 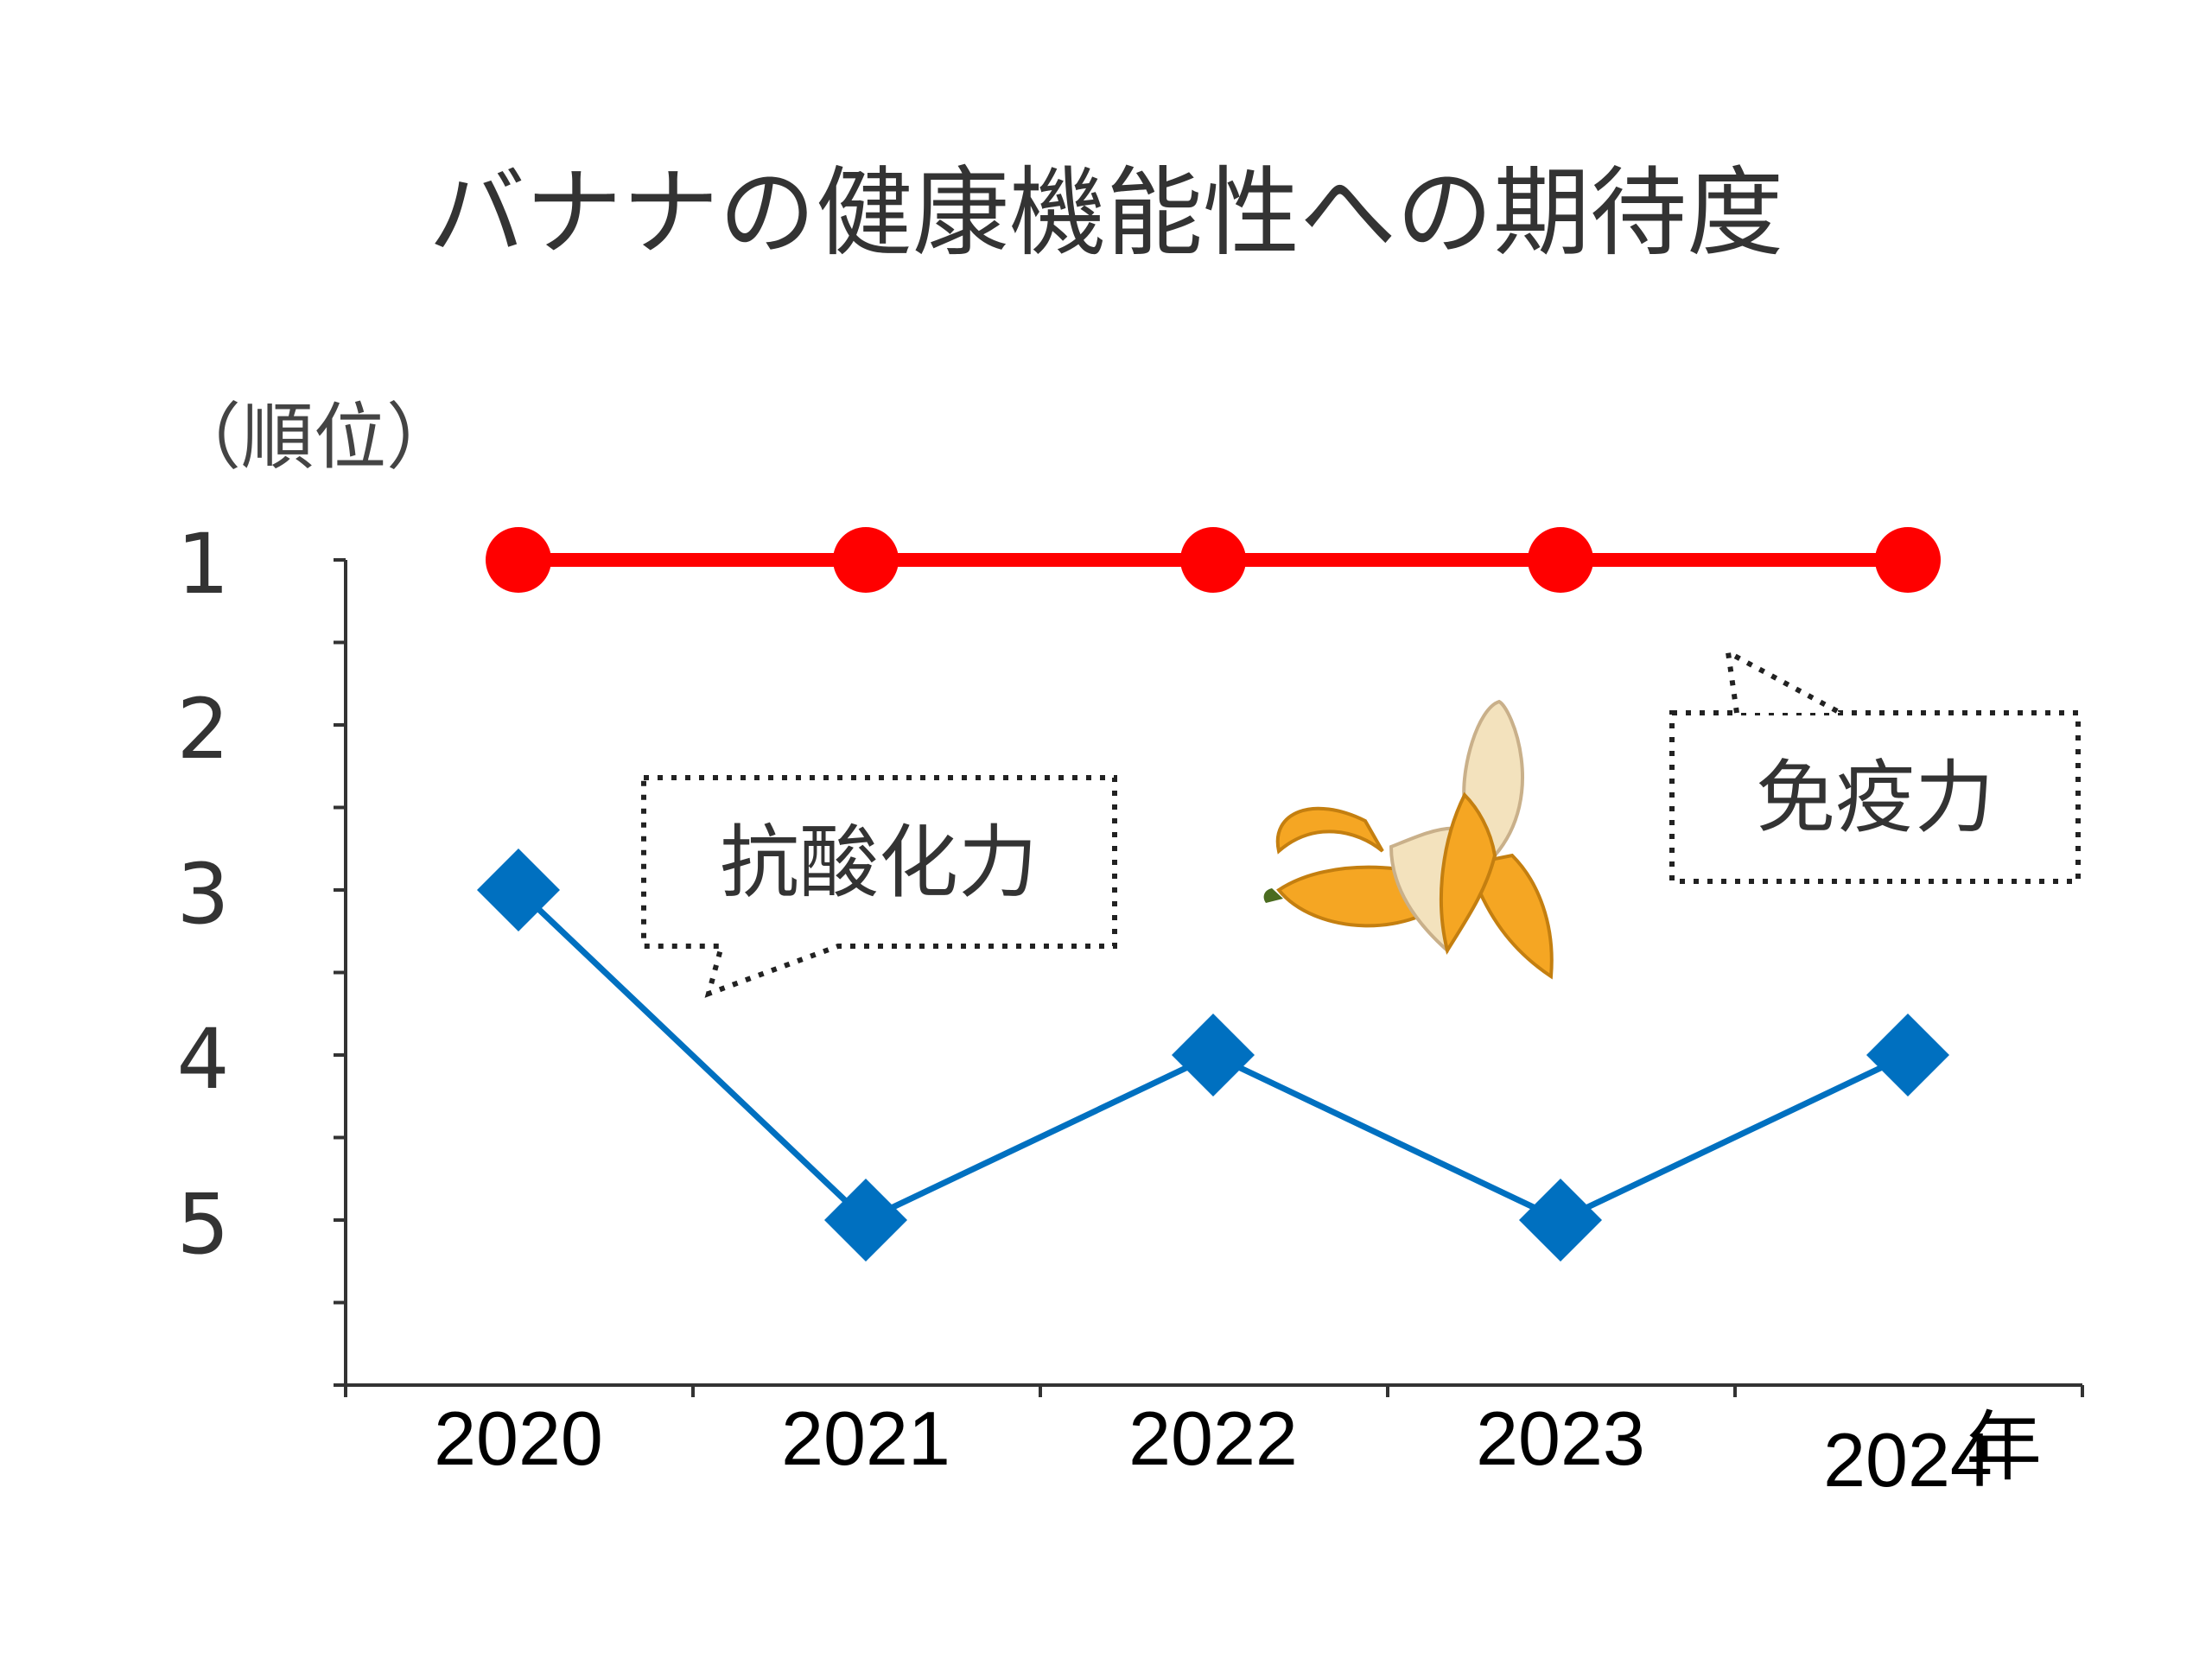 I want to click on x-tick-label: 2022, so click(x=1213, y=1438).